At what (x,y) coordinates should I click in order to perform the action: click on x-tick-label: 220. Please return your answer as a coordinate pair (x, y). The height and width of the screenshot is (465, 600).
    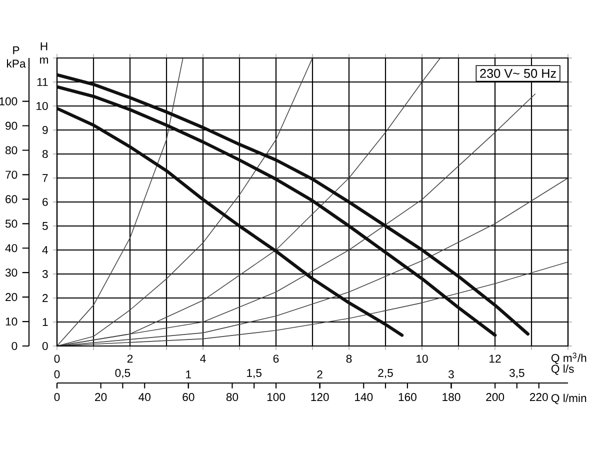
    Looking at the image, I should click on (539, 397).